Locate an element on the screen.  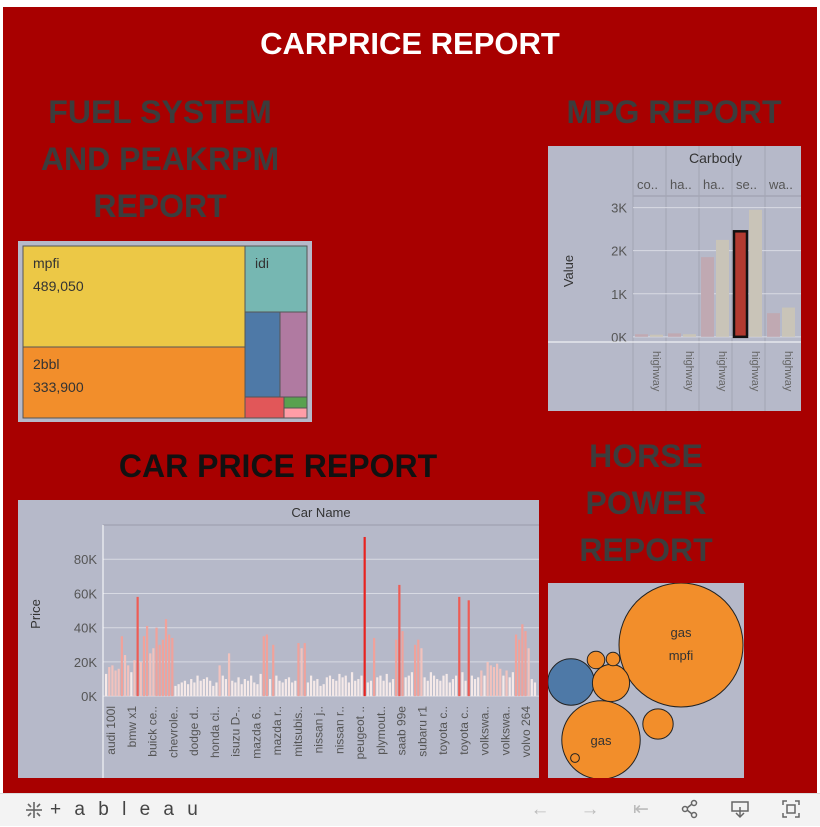
fullscreen-icon is located at coordinates (791, 810).